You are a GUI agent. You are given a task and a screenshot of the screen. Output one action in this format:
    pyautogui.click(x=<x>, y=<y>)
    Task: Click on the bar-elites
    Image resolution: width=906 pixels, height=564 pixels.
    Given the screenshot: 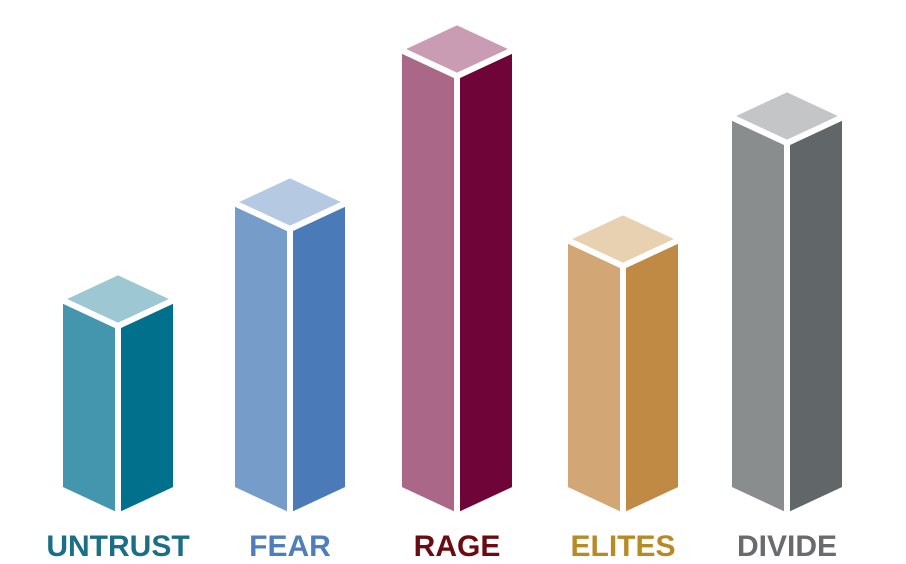 What is the action you would take?
    pyautogui.click(x=623, y=364)
    